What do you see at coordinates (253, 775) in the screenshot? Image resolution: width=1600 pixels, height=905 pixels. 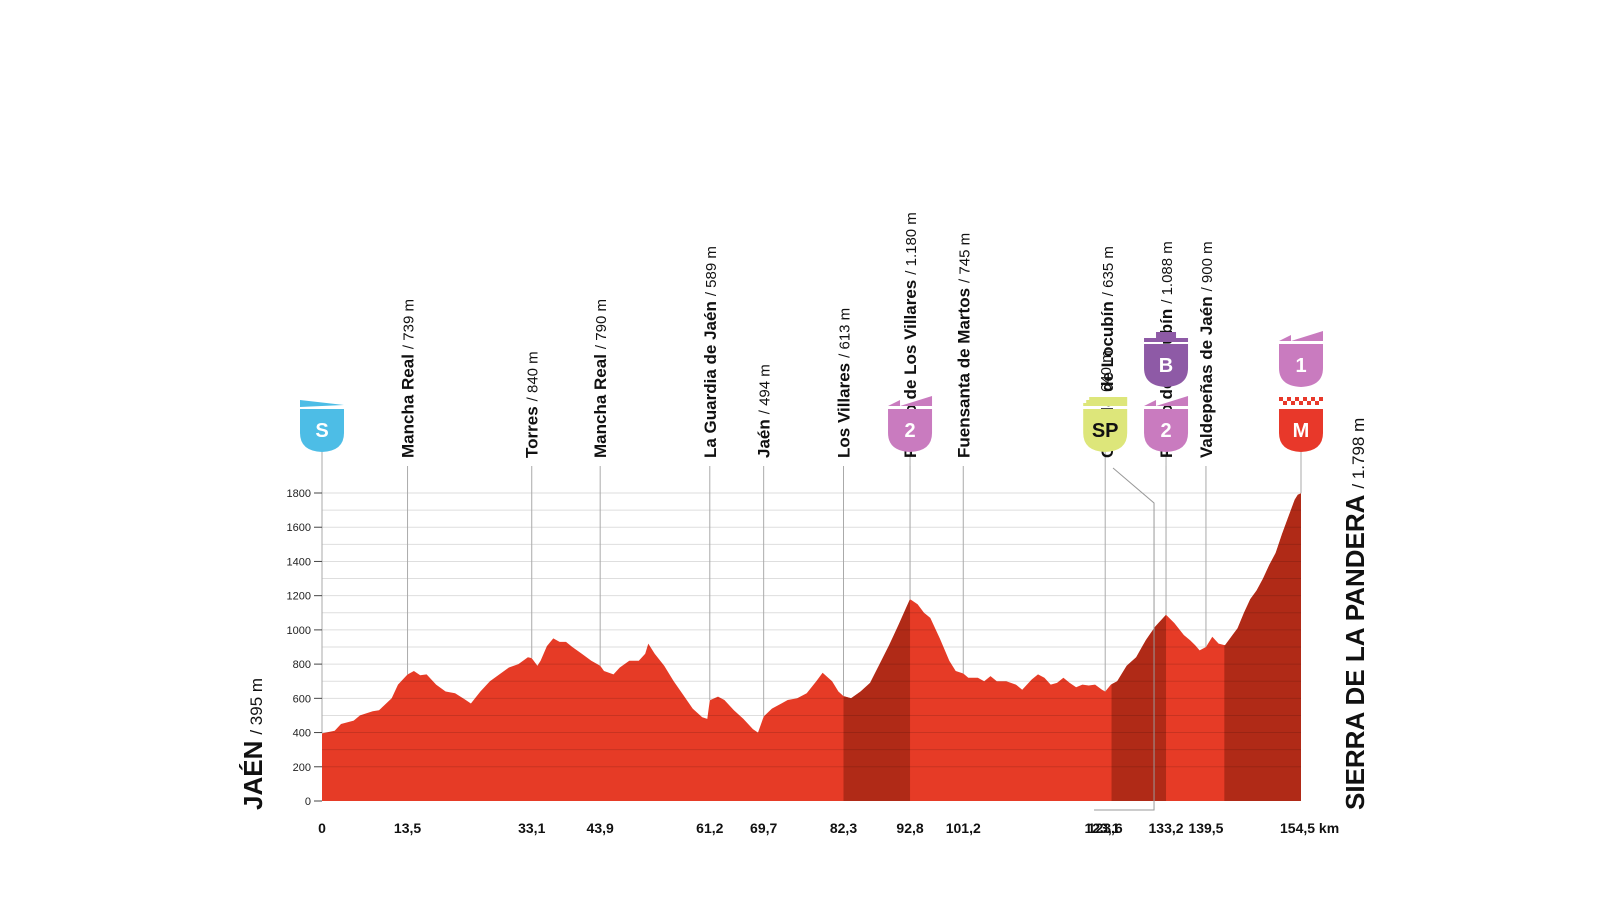 I see `start-town-name: JAÉN` at bounding box center [253, 775].